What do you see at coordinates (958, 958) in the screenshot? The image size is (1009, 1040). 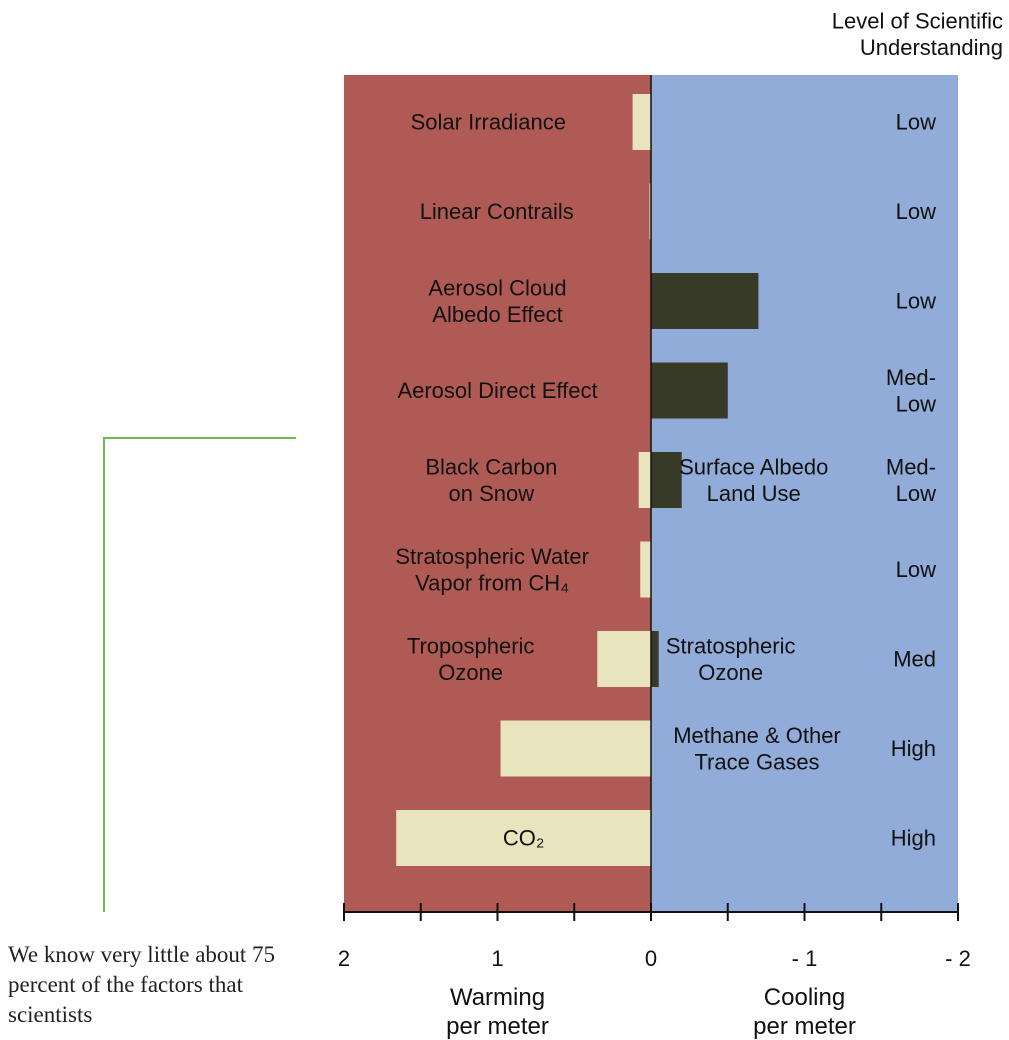 I see `x-tick-label: - 2` at bounding box center [958, 958].